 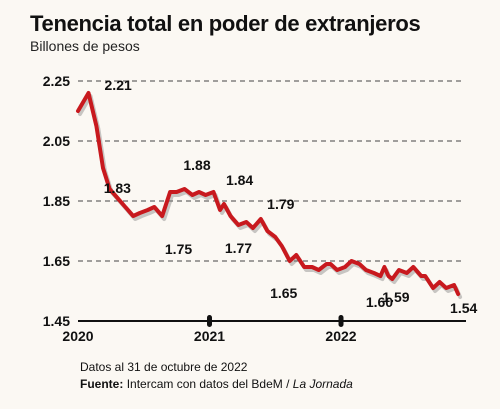 I want to click on data-label-1.79: 1.79, so click(x=280, y=204).